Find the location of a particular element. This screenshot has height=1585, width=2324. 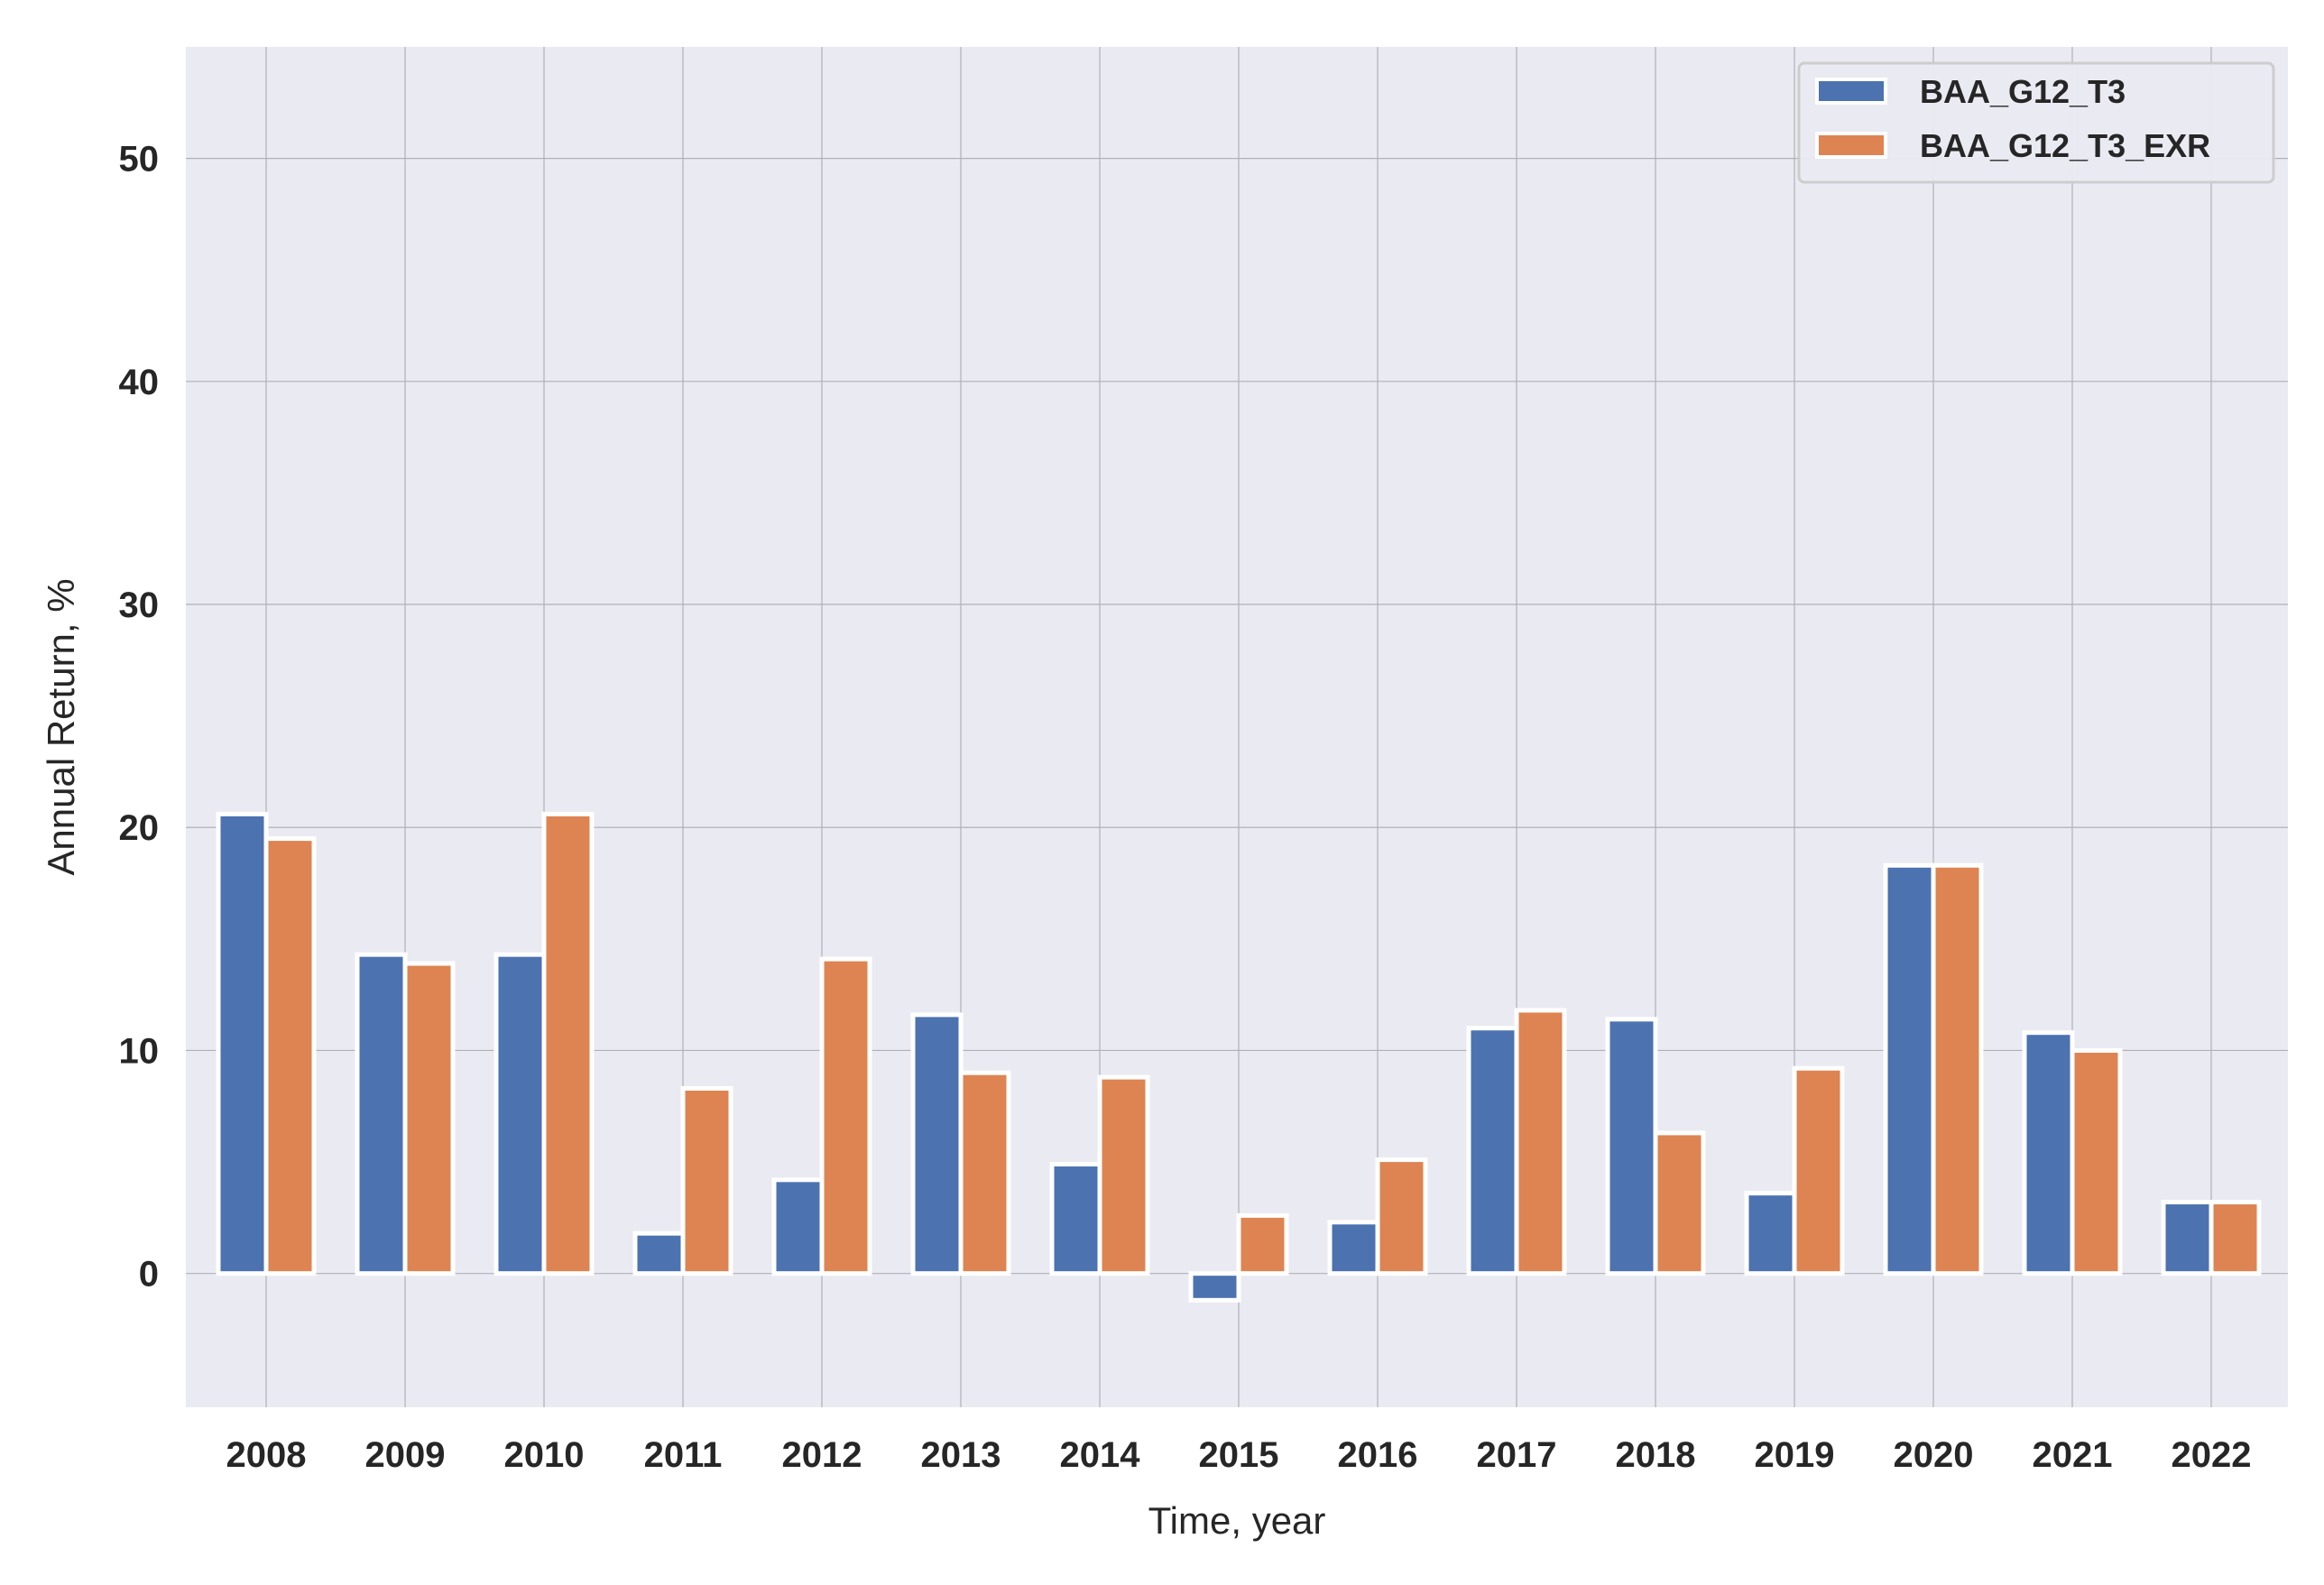

bar-series-2-2012 is located at coordinates (845, 1116).